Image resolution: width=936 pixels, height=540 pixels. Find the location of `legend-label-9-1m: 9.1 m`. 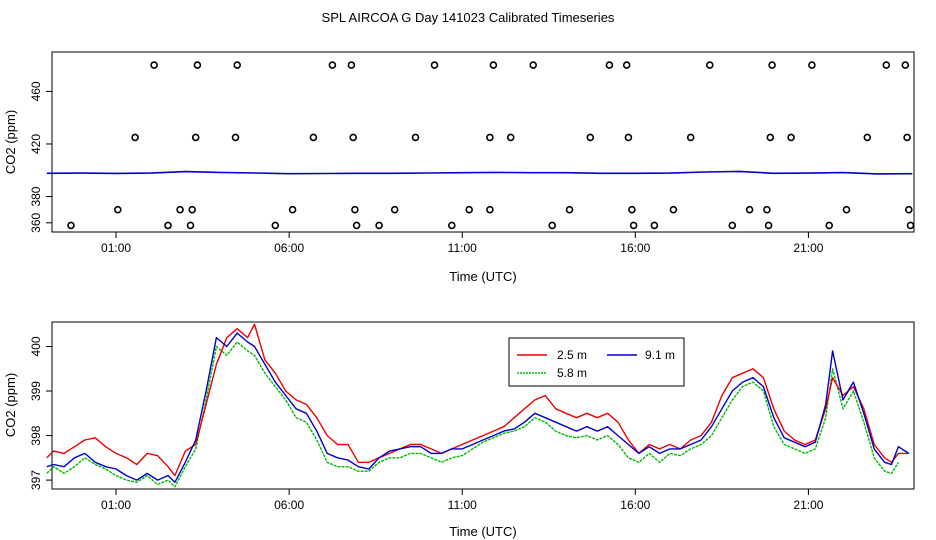

legend-label-9-1m: 9.1 m is located at coordinates (660, 355).